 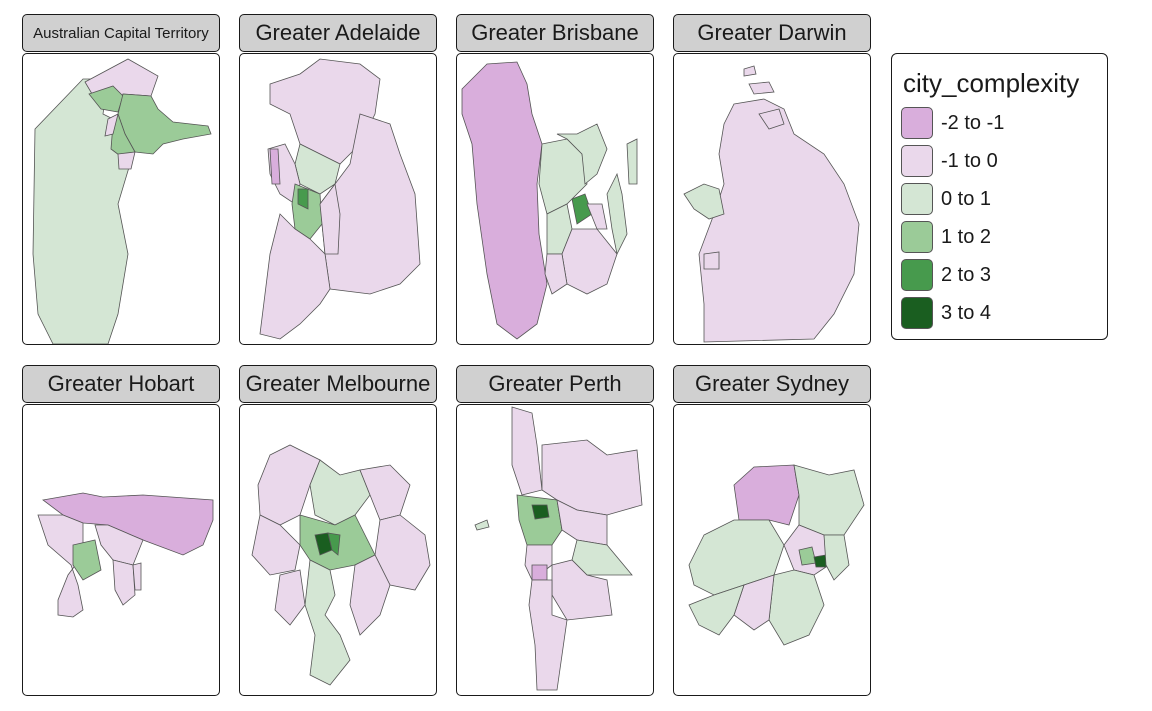 What do you see at coordinates (973, 122) in the screenshot?
I see `legend-label: -2 to -1` at bounding box center [973, 122].